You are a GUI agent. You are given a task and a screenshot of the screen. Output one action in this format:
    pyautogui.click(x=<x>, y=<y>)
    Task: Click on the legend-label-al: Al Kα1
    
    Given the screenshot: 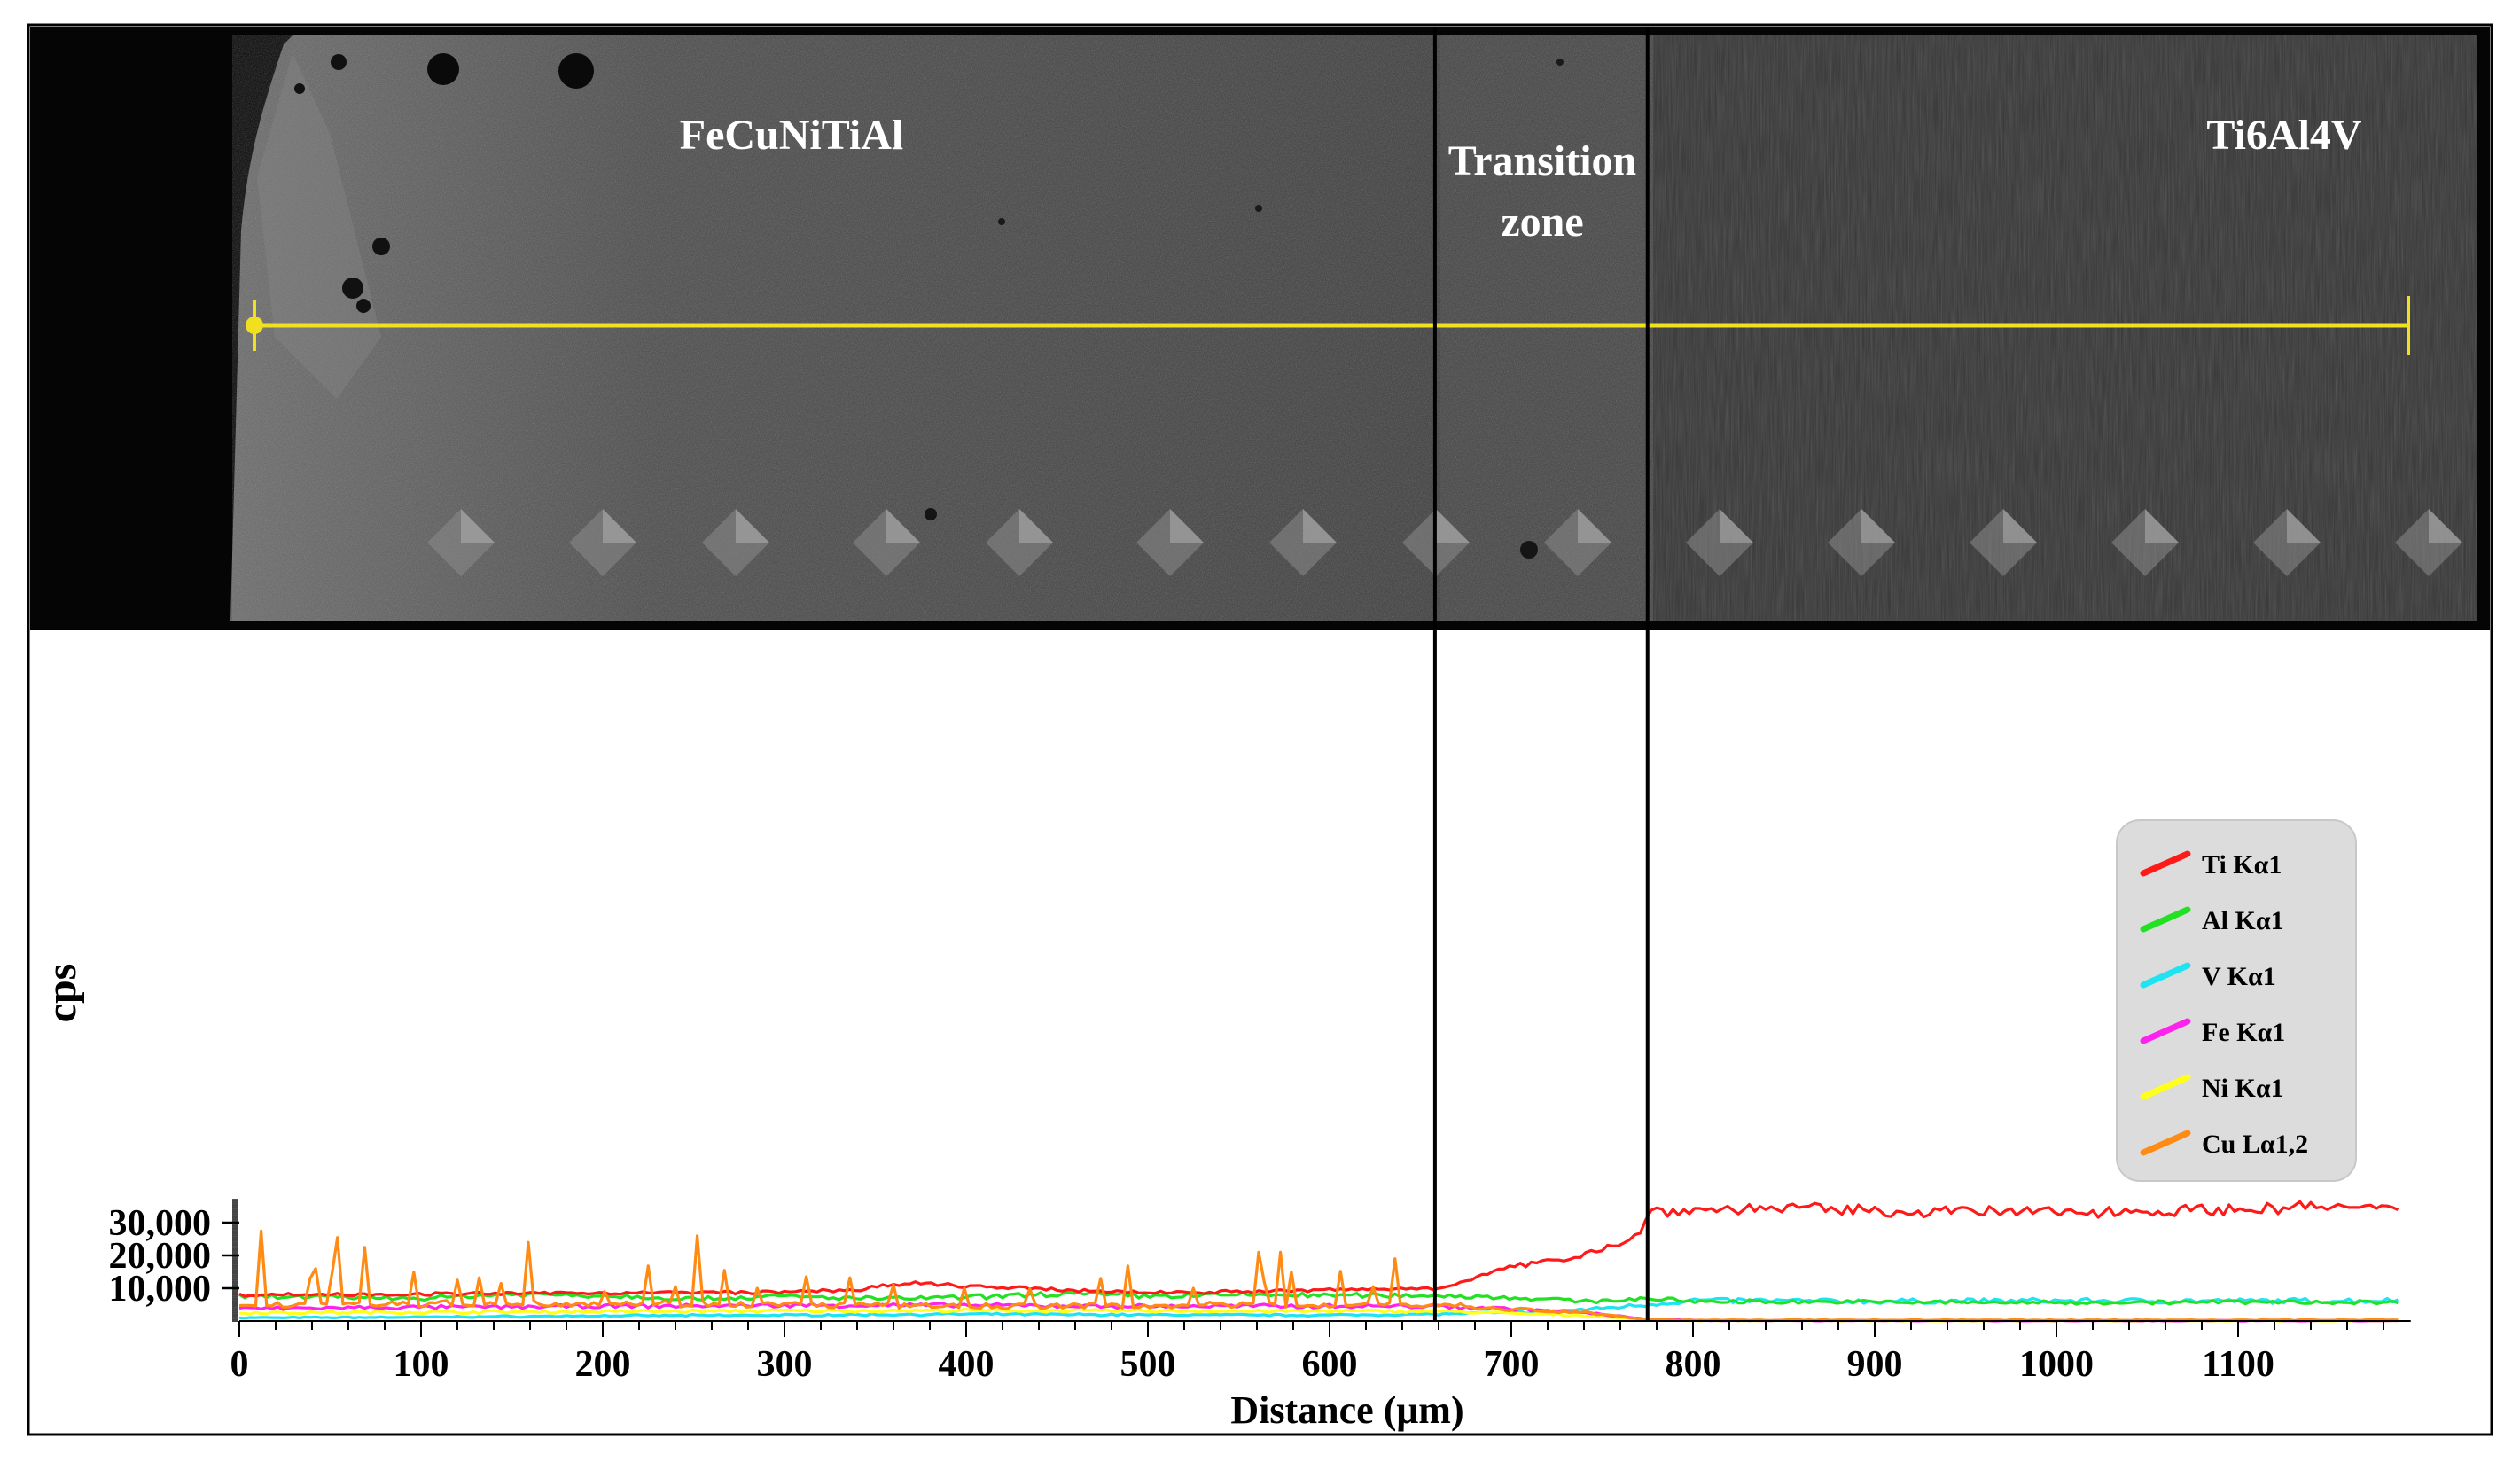 What is the action you would take?
    pyautogui.click(x=2243, y=921)
    